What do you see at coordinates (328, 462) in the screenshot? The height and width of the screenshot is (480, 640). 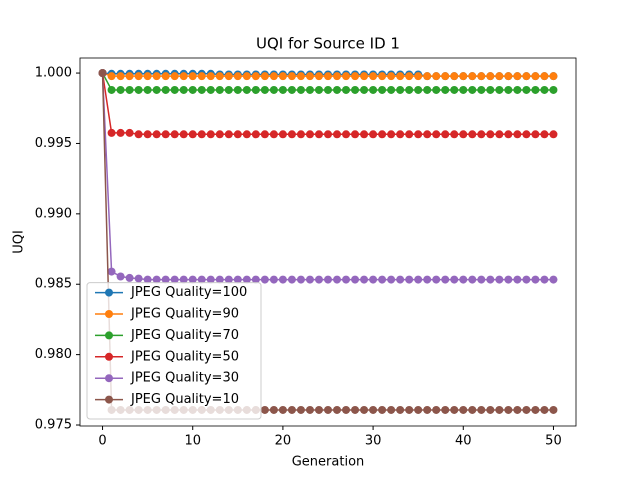 I see `x-axis-label: Generation` at bounding box center [328, 462].